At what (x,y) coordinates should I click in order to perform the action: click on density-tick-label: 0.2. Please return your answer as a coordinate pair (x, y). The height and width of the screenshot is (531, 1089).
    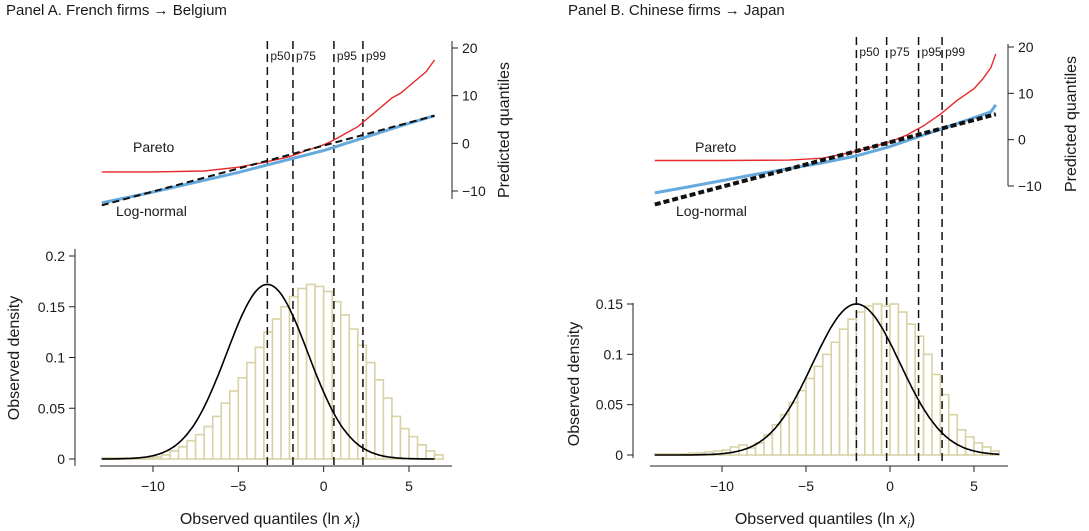
    Looking at the image, I should click on (56, 256).